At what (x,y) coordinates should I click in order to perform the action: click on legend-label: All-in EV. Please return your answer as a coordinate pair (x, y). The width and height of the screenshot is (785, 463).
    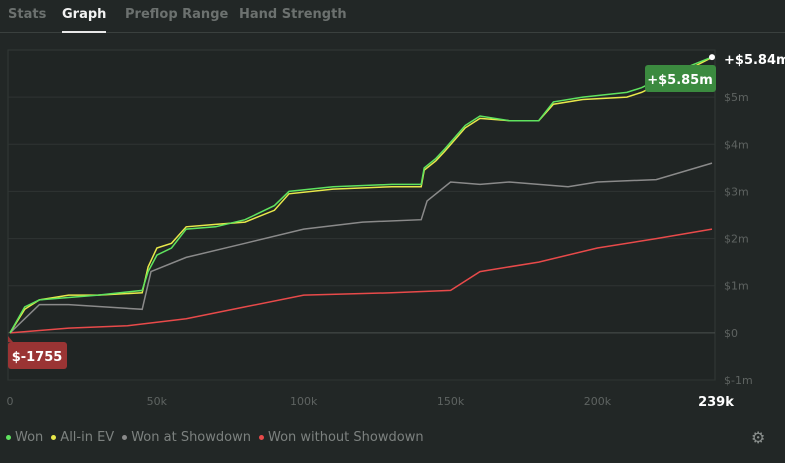
    Looking at the image, I should click on (87, 437).